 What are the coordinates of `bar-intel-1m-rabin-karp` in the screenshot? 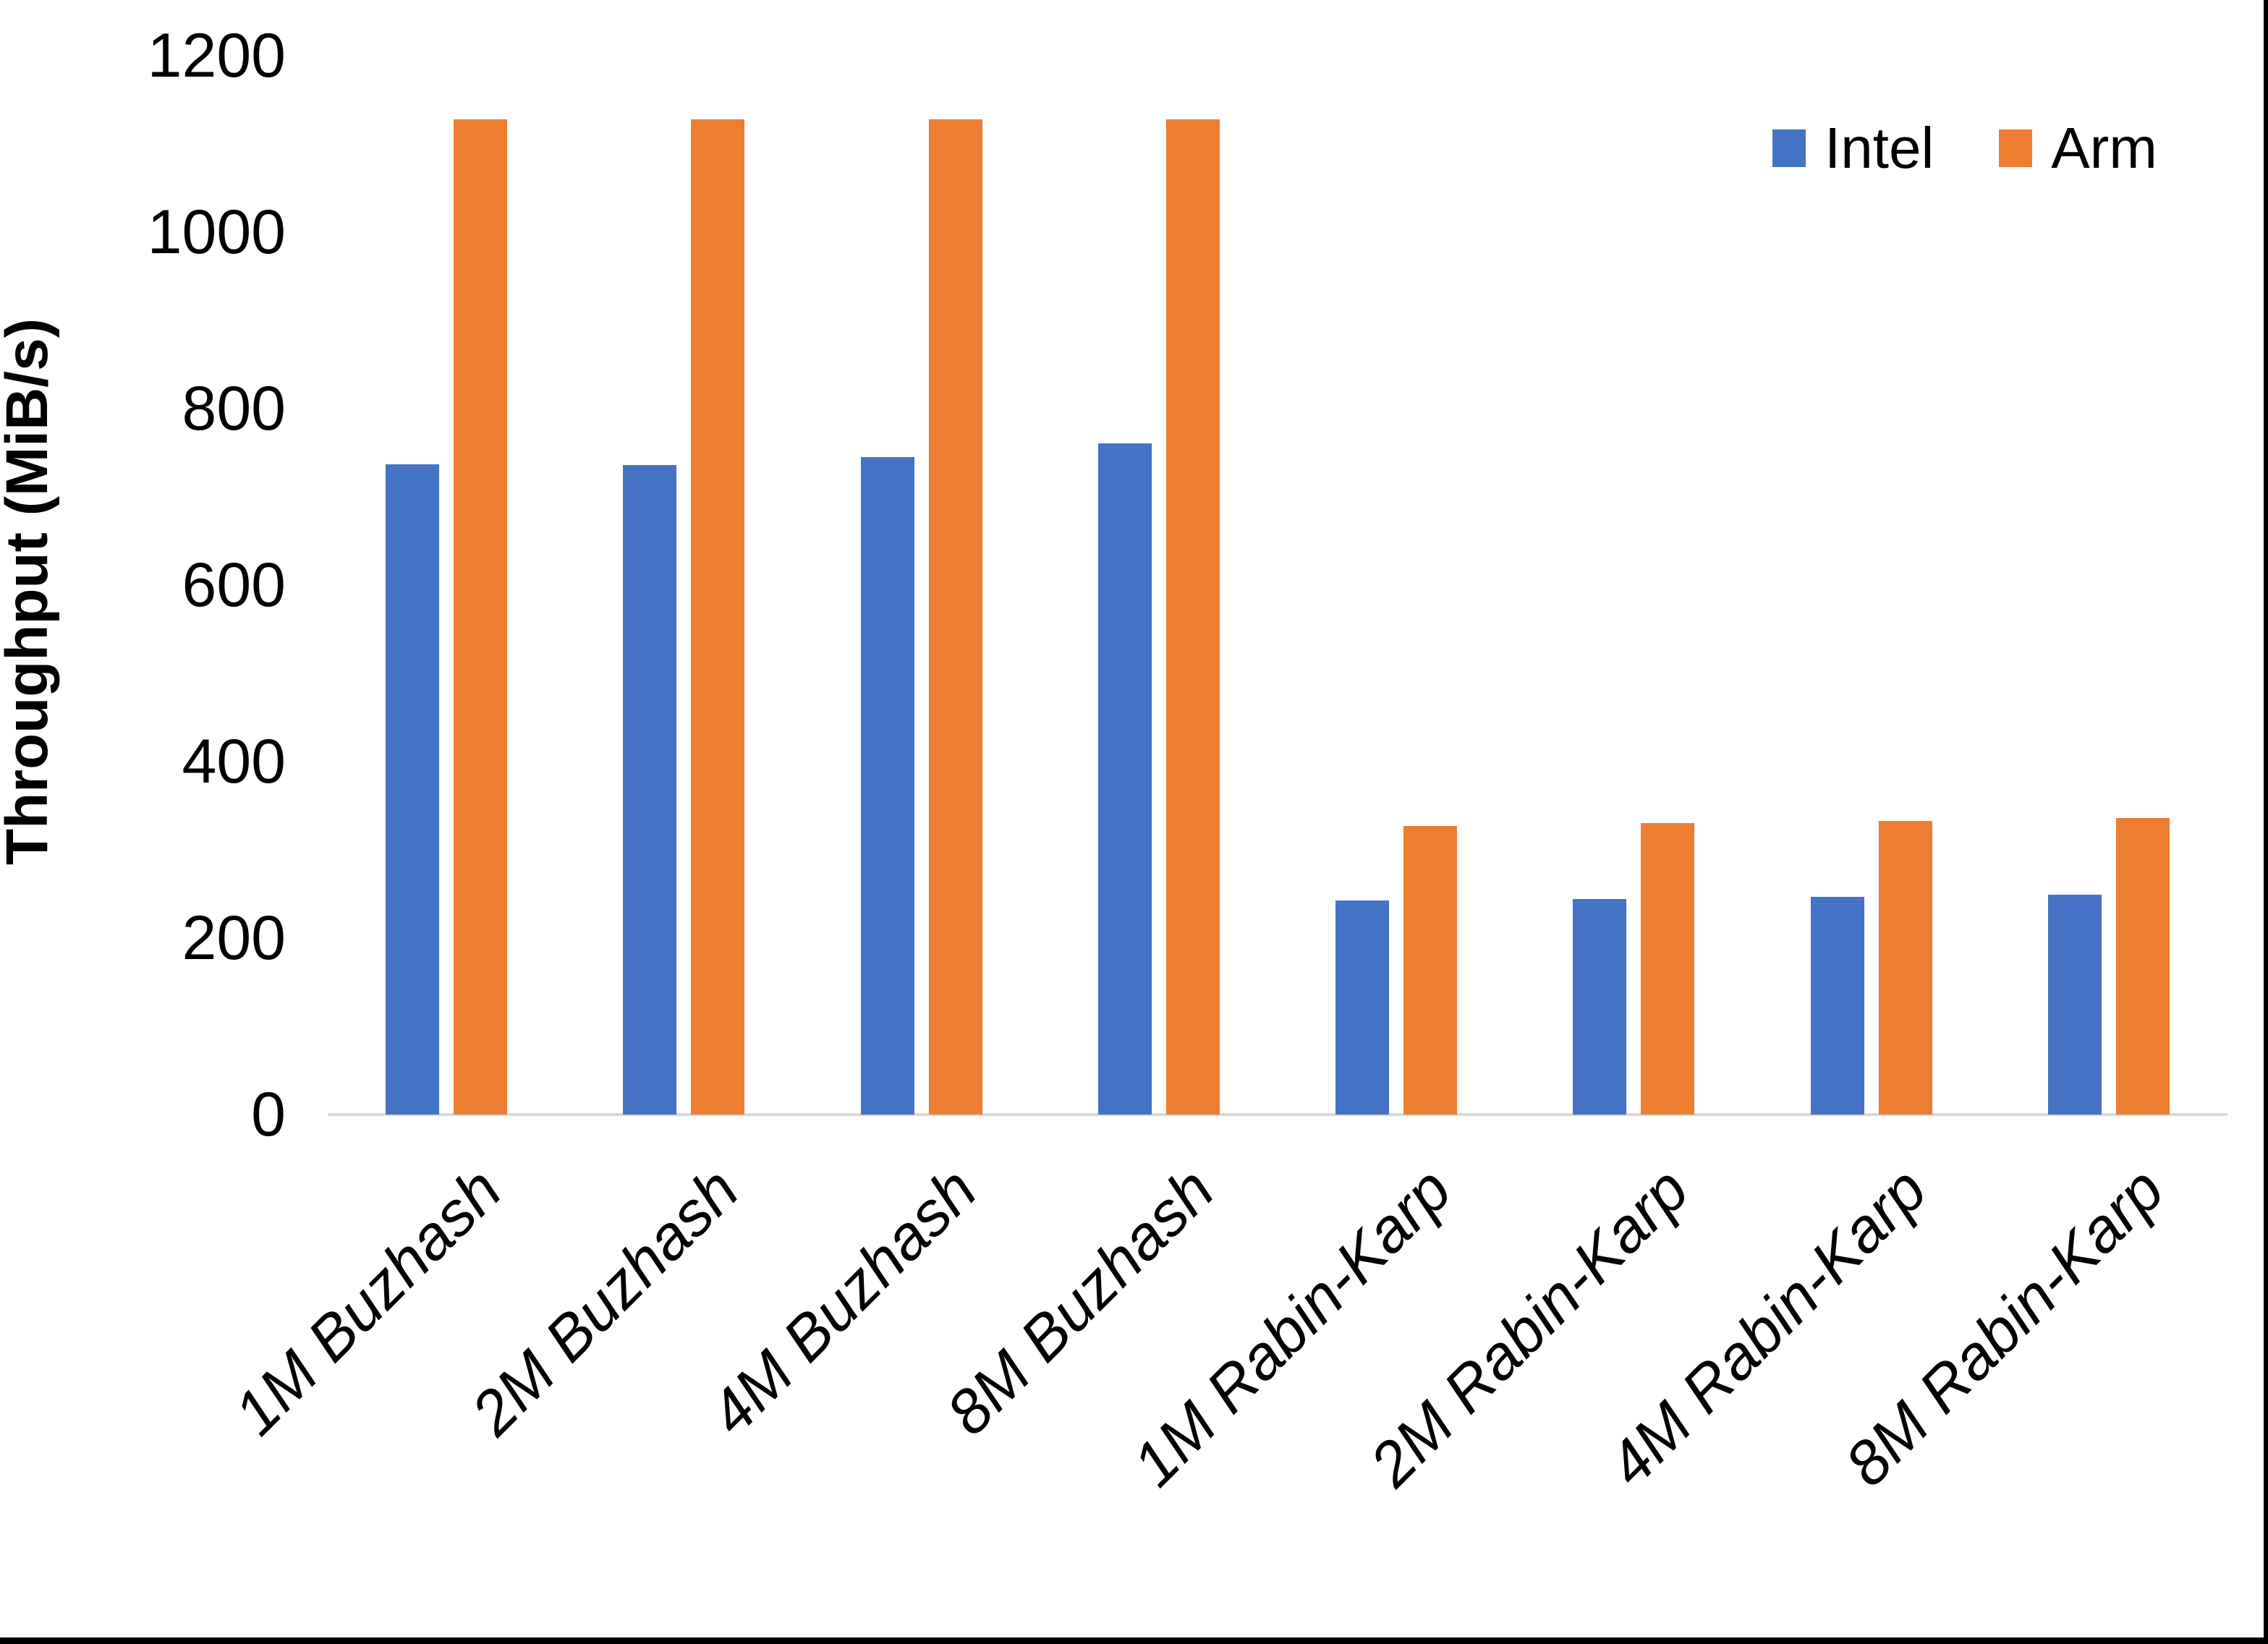 It's located at (1362, 1007).